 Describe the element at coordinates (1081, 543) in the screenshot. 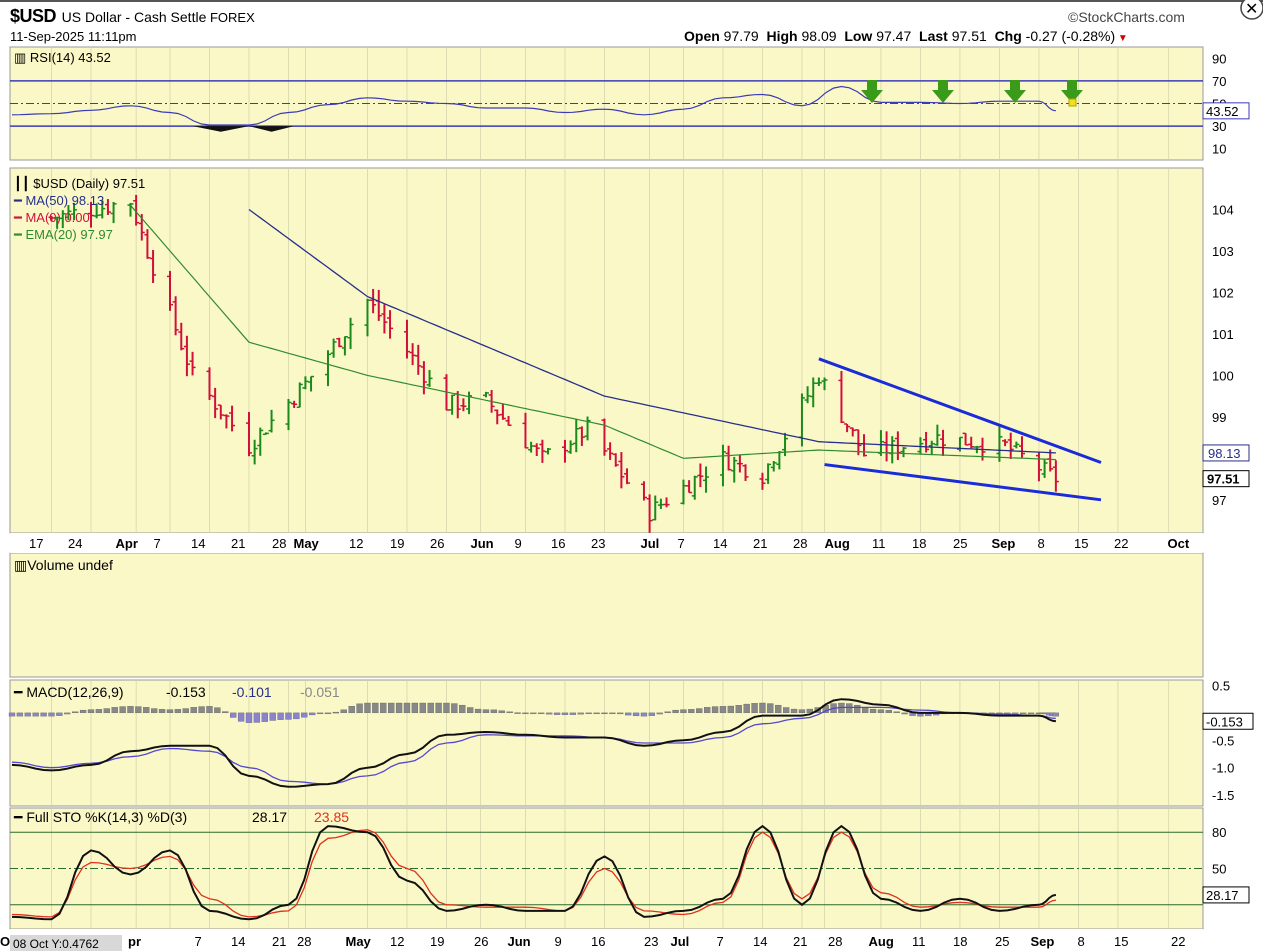

I see `price-x-tick: 15` at that location.